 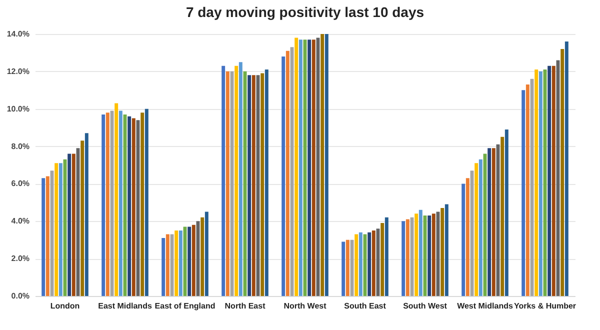 I want to click on x-tick-label: North West, so click(x=305, y=306).